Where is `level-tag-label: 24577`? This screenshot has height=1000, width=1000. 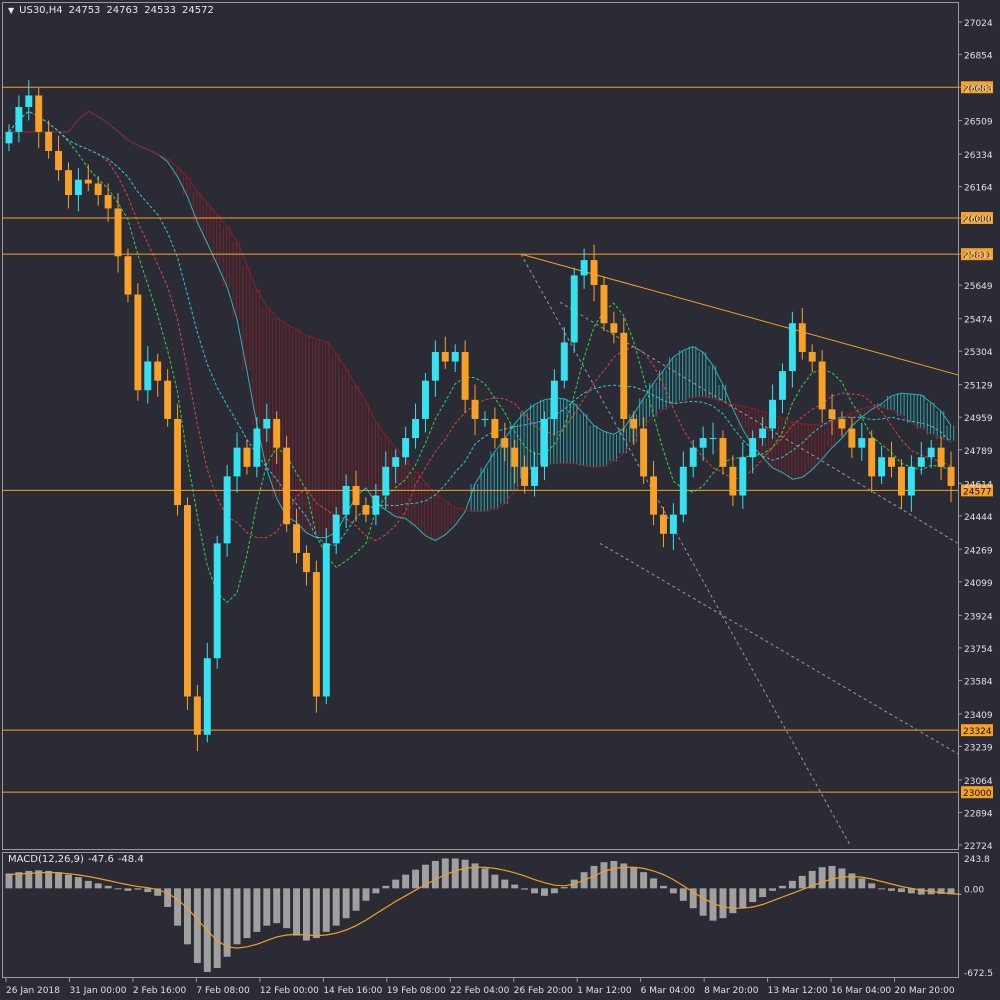
level-tag-label: 24577 is located at coordinates (977, 492).